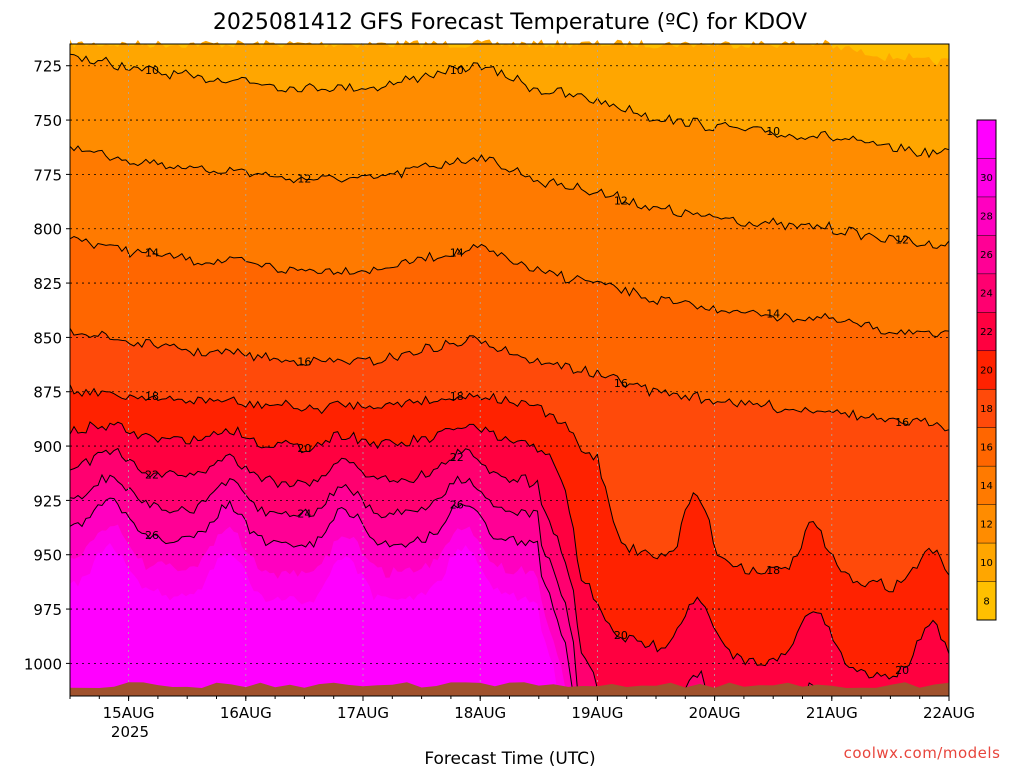  What do you see at coordinates (949, 713) in the screenshot?
I see `x-tick-label: 22AUG` at bounding box center [949, 713].